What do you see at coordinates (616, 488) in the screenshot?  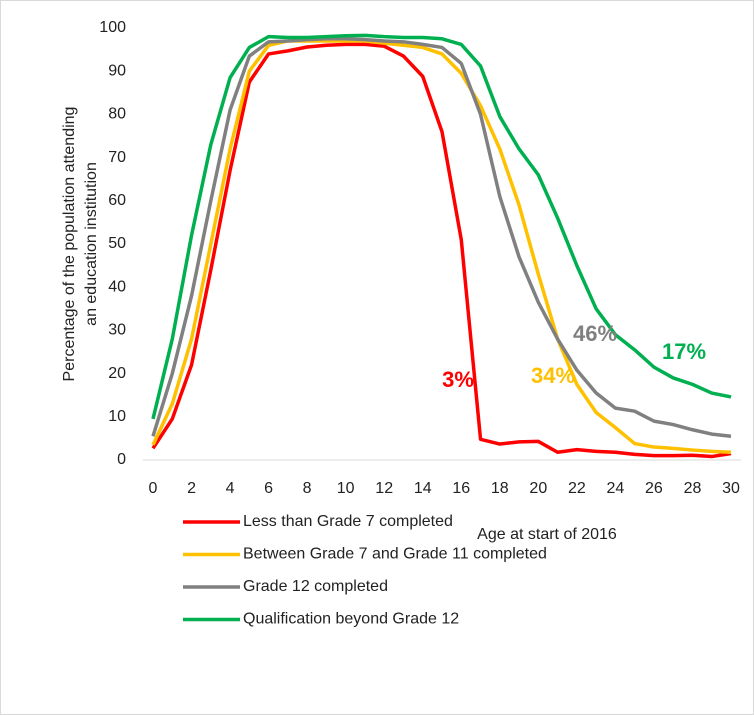 I see `x-tick-label: 24` at bounding box center [616, 488].